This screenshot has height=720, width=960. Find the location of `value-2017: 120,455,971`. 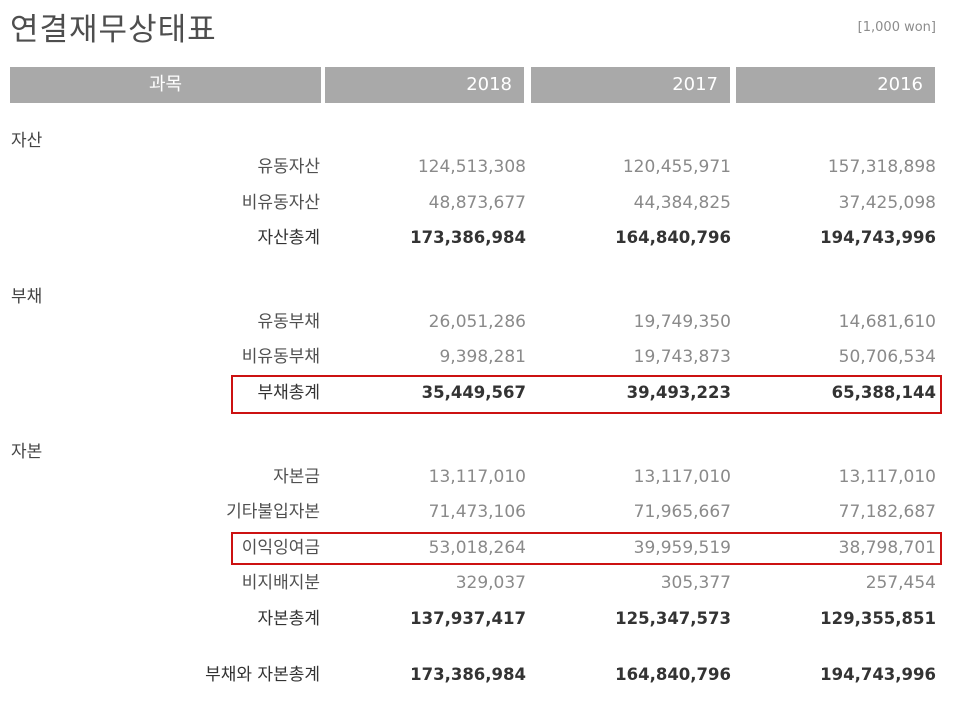

value-2017: 120,455,971 is located at coordinates (676, 167).